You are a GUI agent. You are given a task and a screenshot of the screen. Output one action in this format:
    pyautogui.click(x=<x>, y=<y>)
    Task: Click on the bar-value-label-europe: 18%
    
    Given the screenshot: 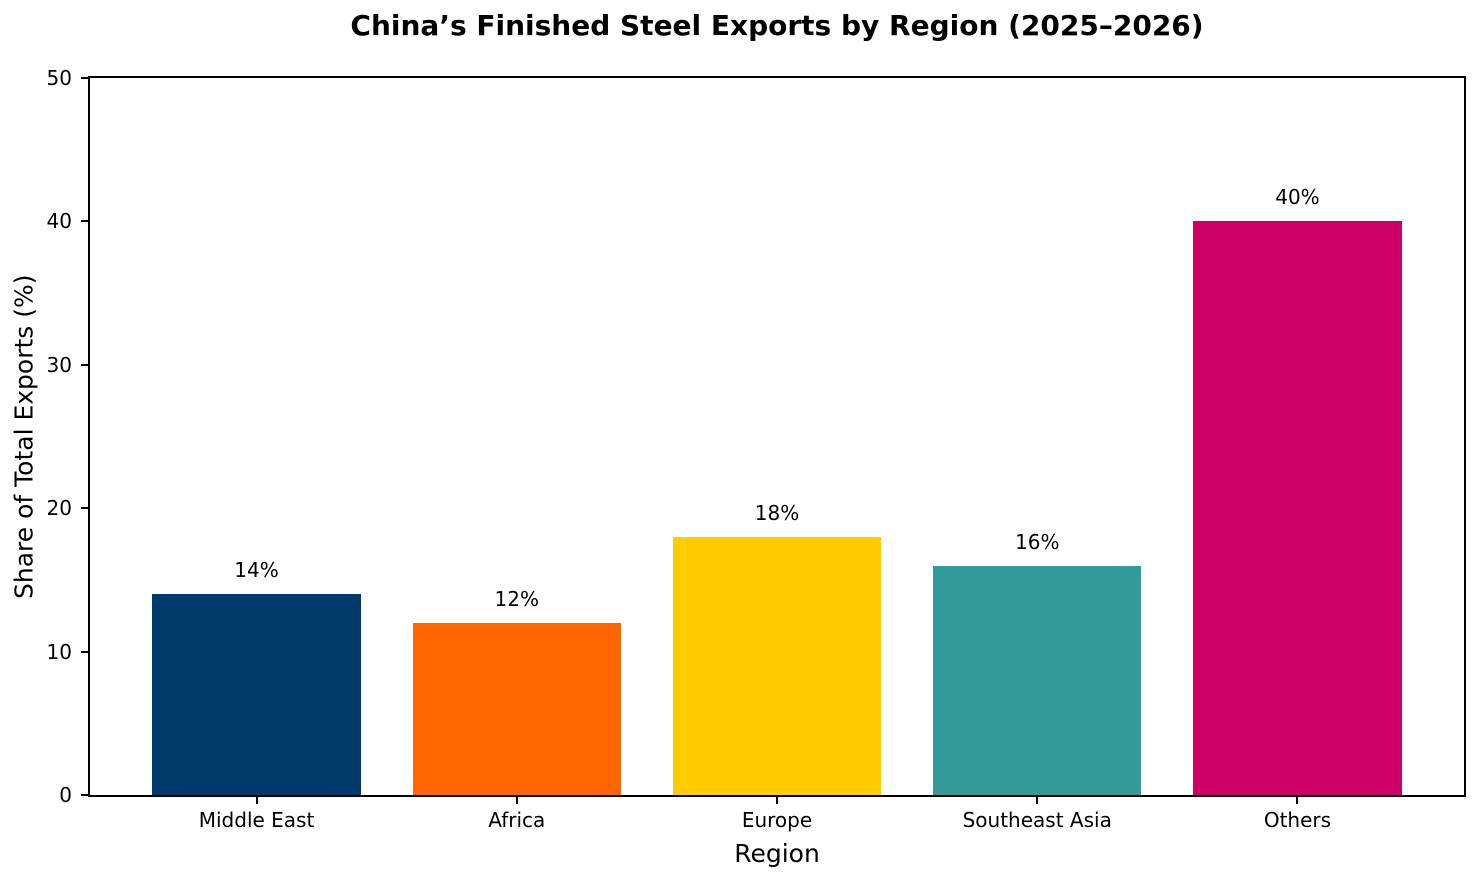 What is the action you would take?
    pyautogui.click(x=777, y=512)
    